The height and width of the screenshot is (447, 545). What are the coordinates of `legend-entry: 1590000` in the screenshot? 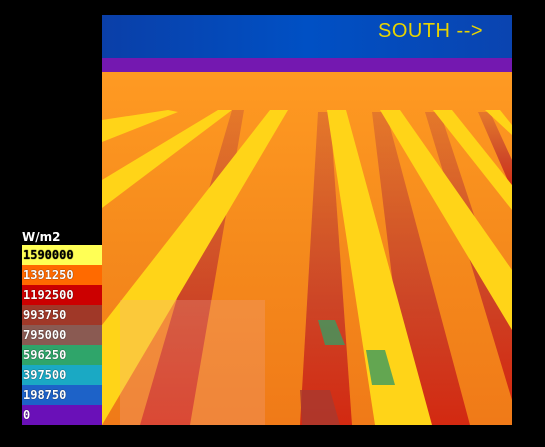 It's located at (62, 255).